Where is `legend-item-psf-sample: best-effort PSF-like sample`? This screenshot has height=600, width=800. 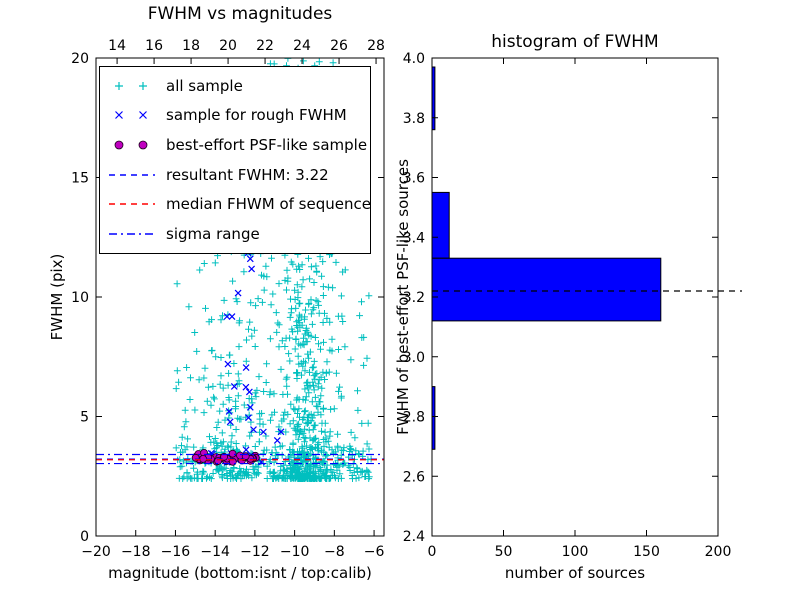 legend-item-psf-sample: best-effort PSF-like sample is located at coordinates (237, 145).